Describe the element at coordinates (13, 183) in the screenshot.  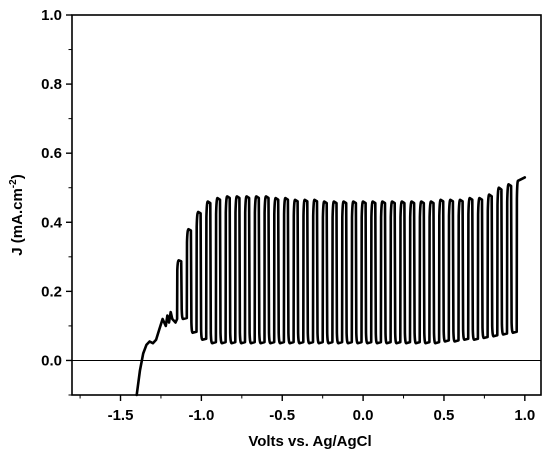
I see `y-axis-title-sup: -2` at that location.